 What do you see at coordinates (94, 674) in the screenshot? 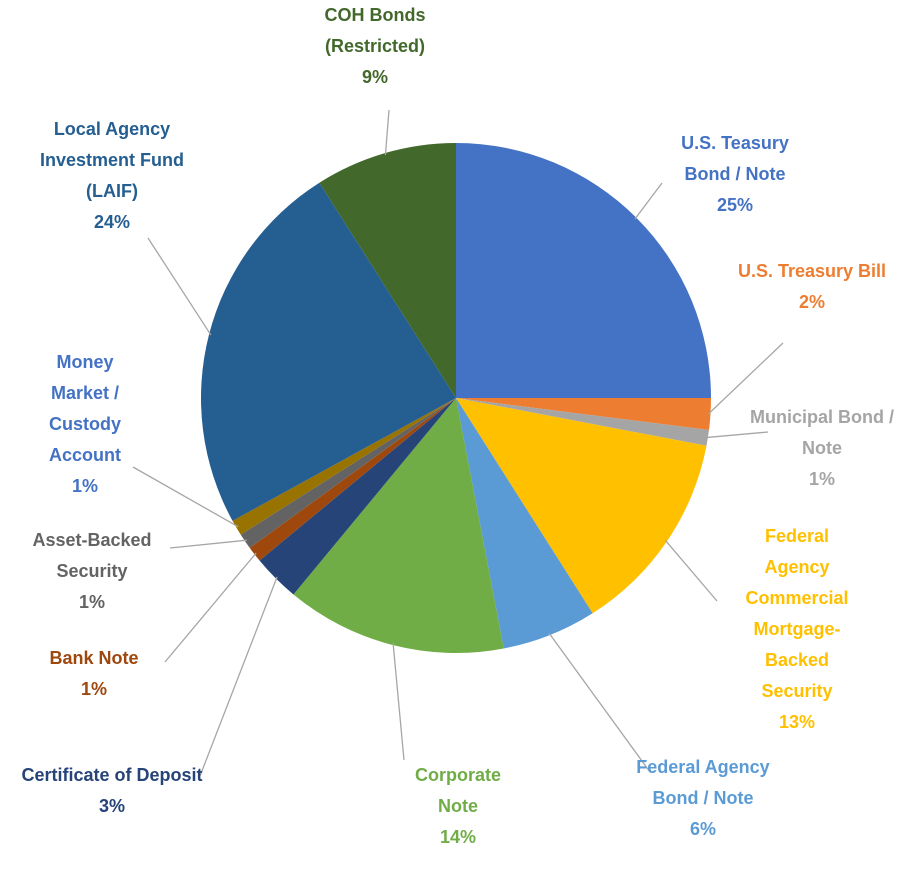
I see `slice-label: Bank Note 1%` at bounding box center [94, 674].